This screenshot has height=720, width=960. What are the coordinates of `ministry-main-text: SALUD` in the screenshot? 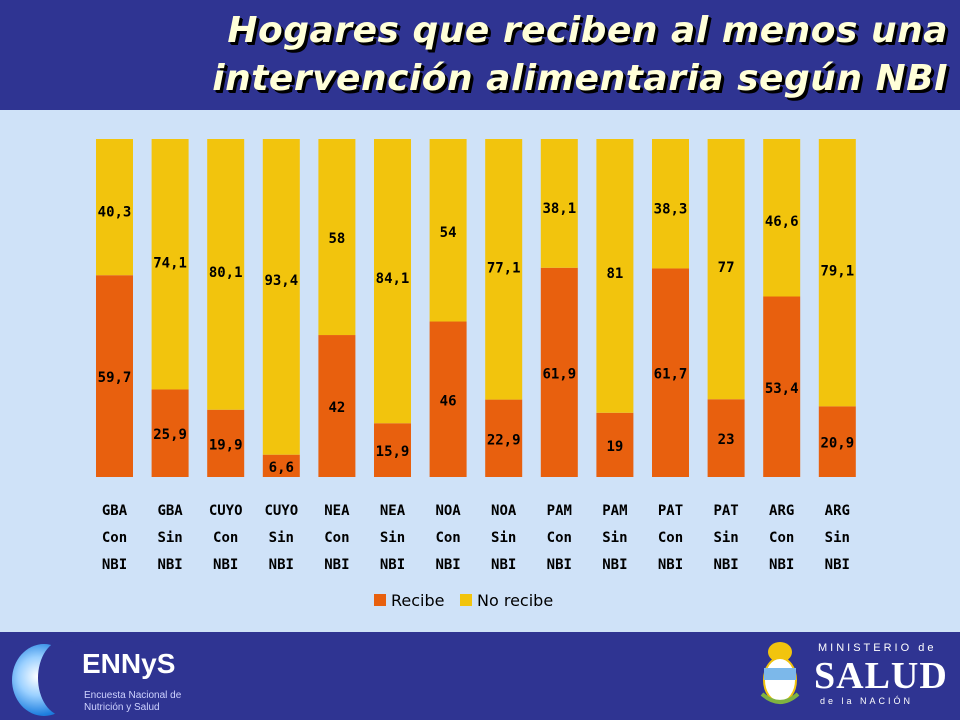 It's located at (881, 676).